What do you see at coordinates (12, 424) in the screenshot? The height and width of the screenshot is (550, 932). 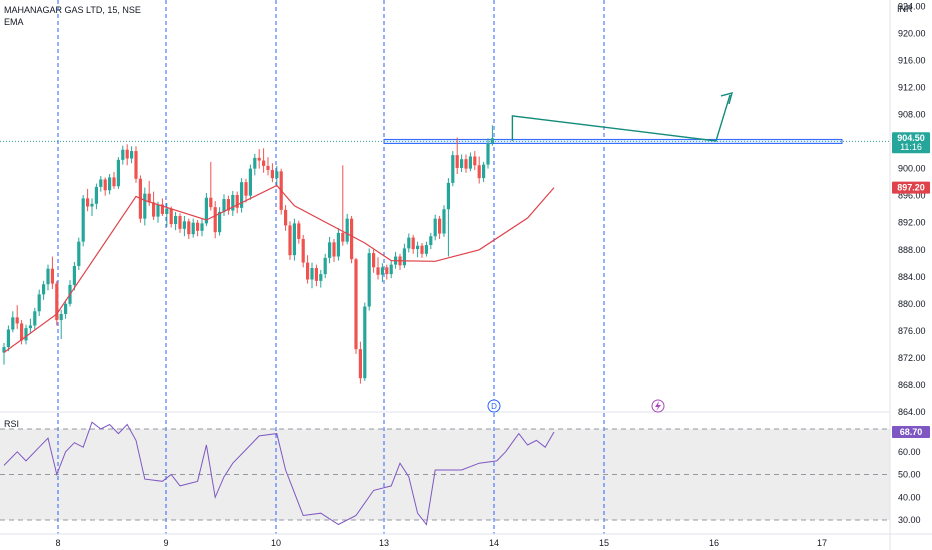 I see `rsi-legend: RSI` at bounding box center [12, 424].